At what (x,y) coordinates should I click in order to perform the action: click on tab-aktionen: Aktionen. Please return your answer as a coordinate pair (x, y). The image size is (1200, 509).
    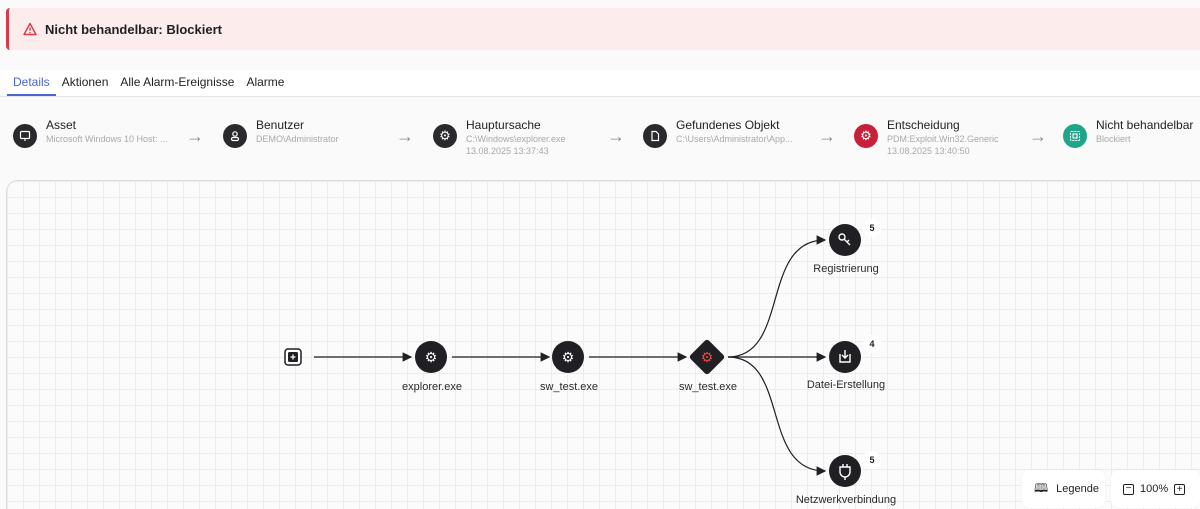
    Looking at the image, I should click on (85, 82).